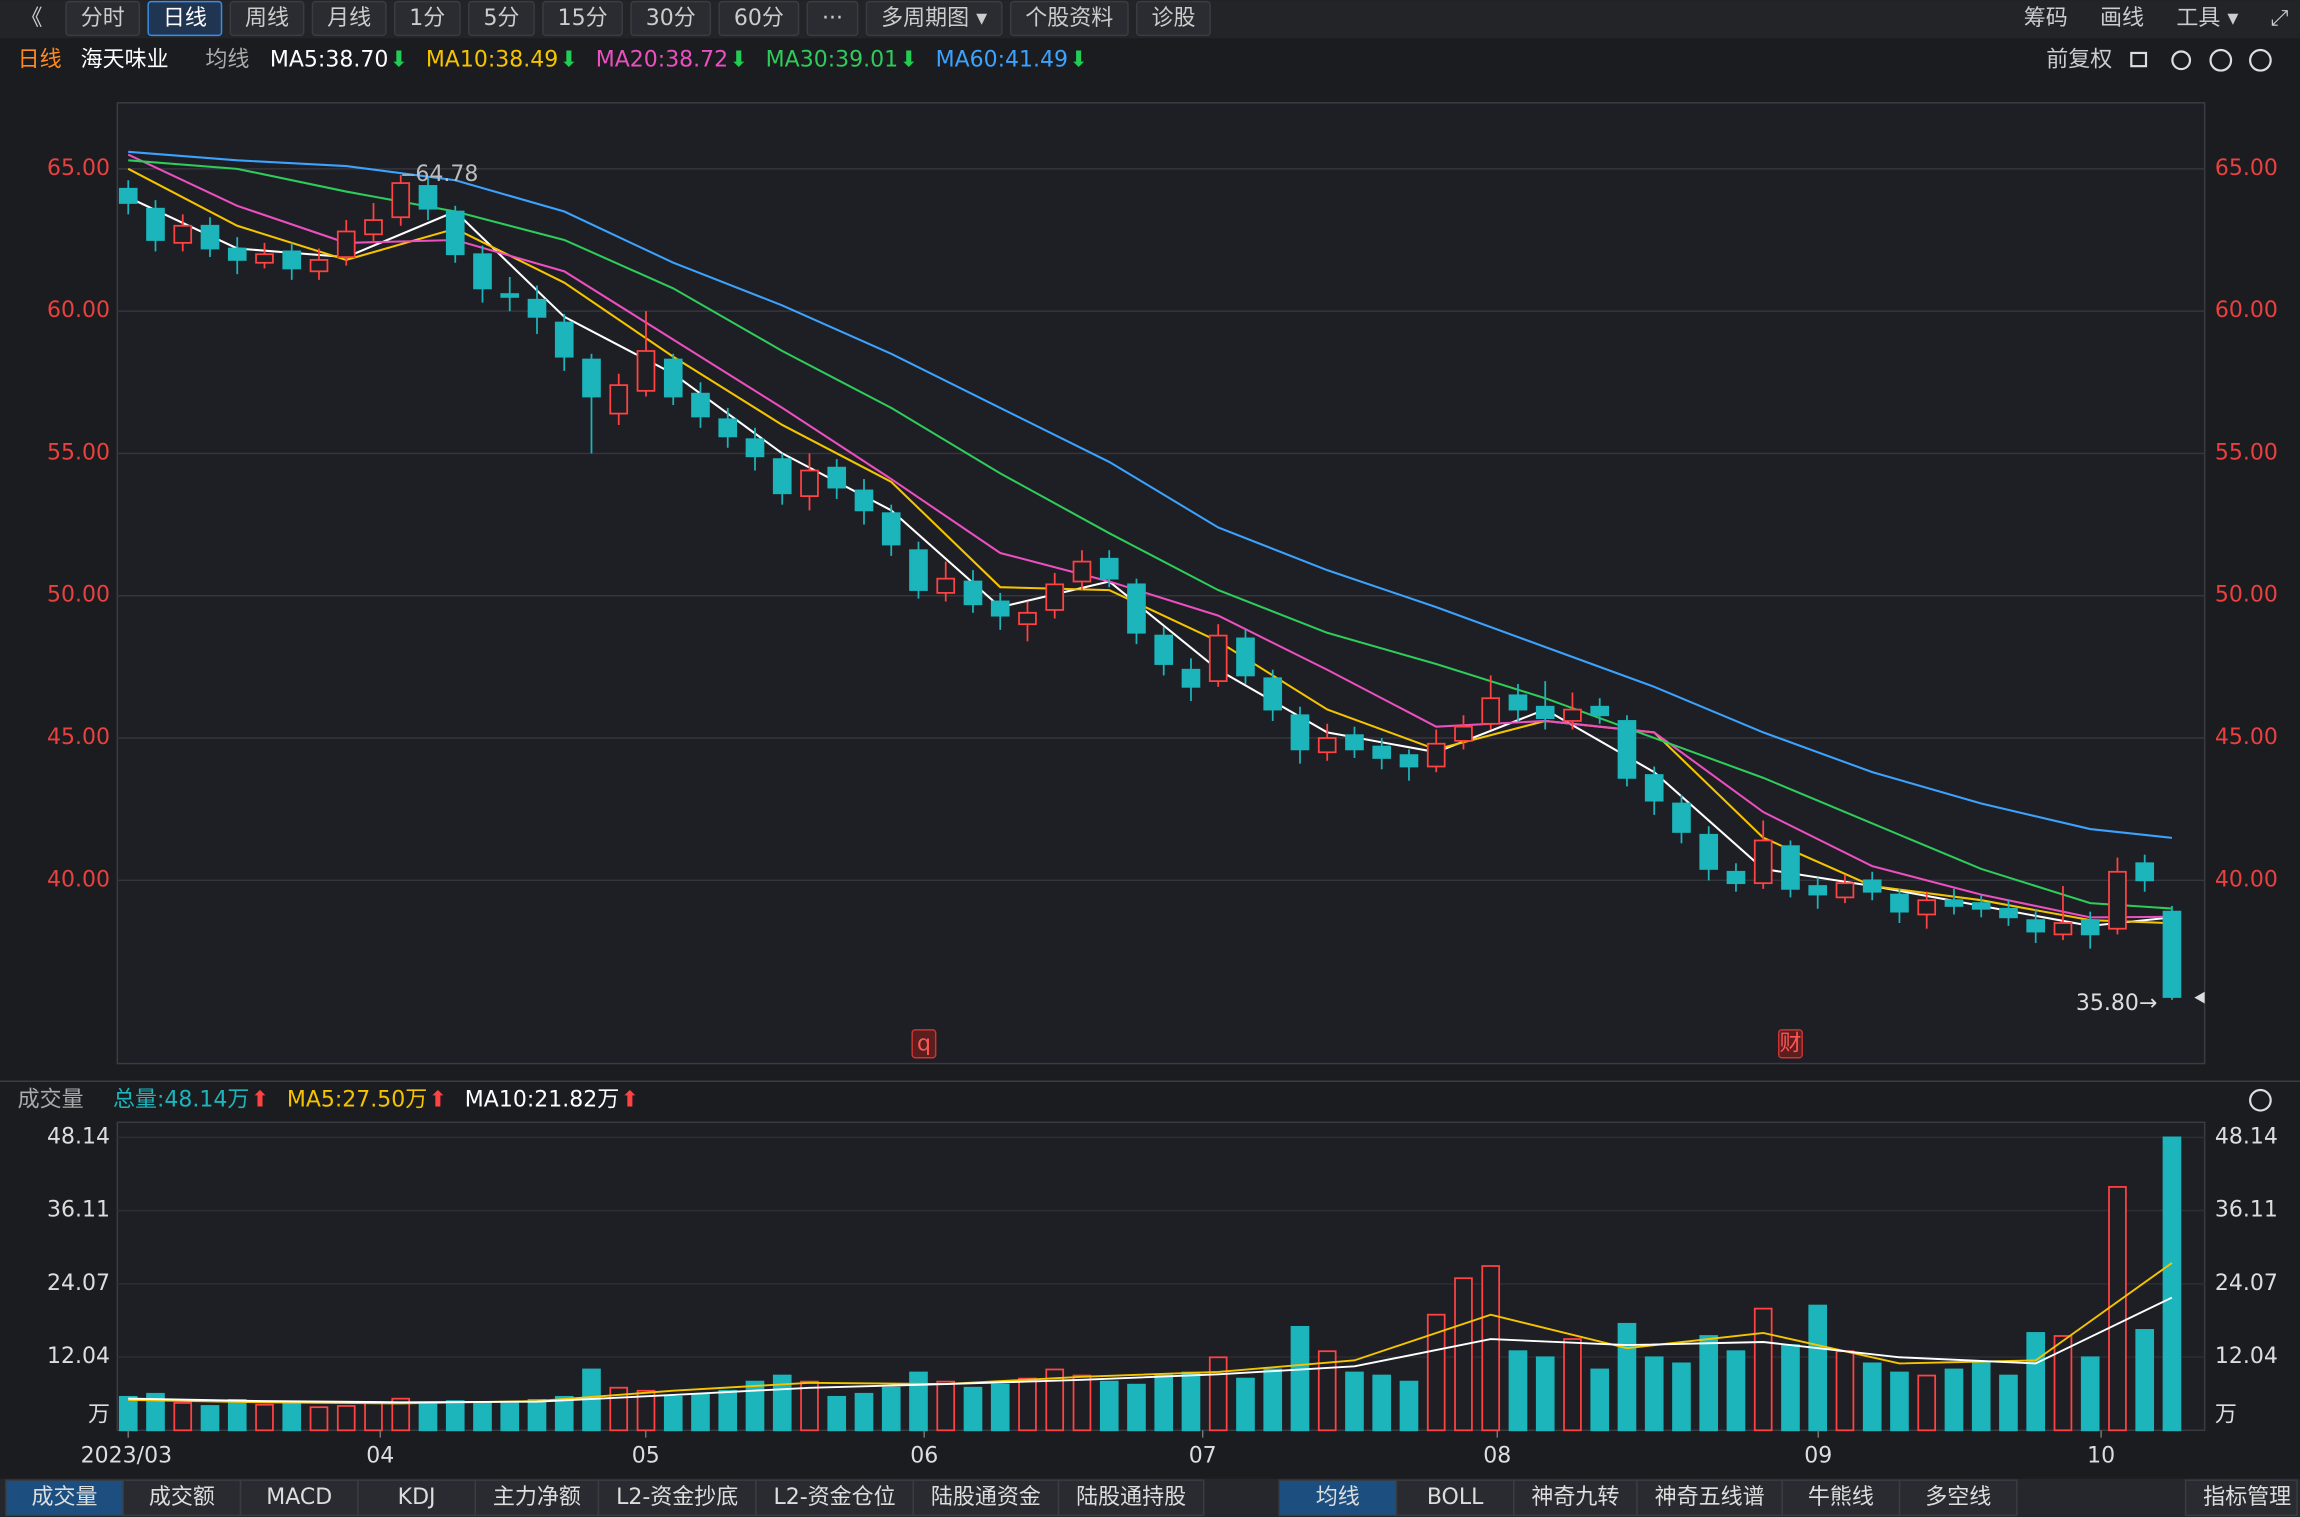 Image resolution: width=2300 pixels, height=1517 pixels. I want to click on high-label: 64.78, so click(446, 174).